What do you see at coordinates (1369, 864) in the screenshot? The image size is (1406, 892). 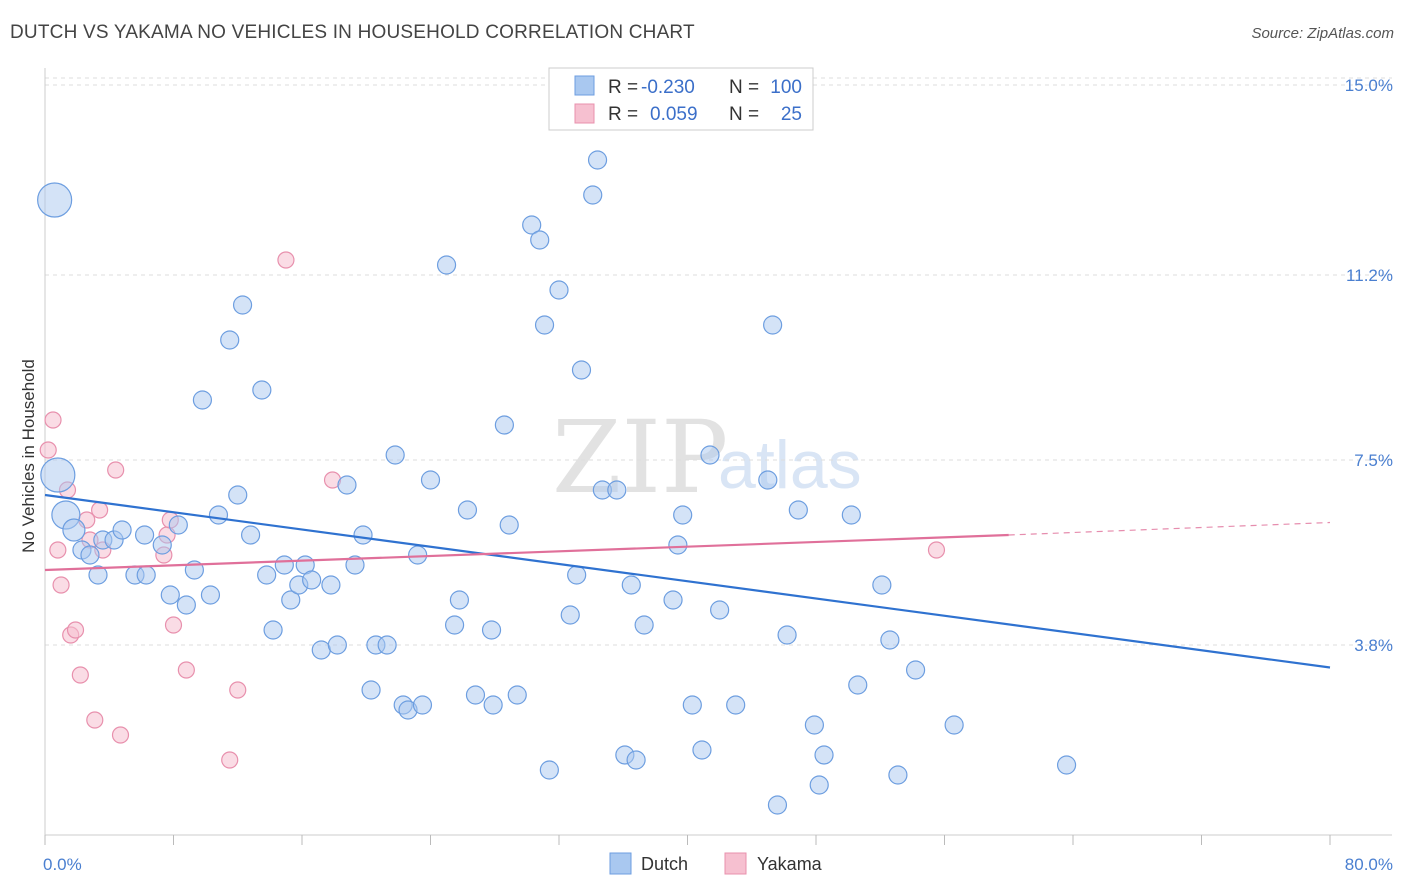 I see `x-tick-label: 80.0%` at bounding box center [1369, 864].